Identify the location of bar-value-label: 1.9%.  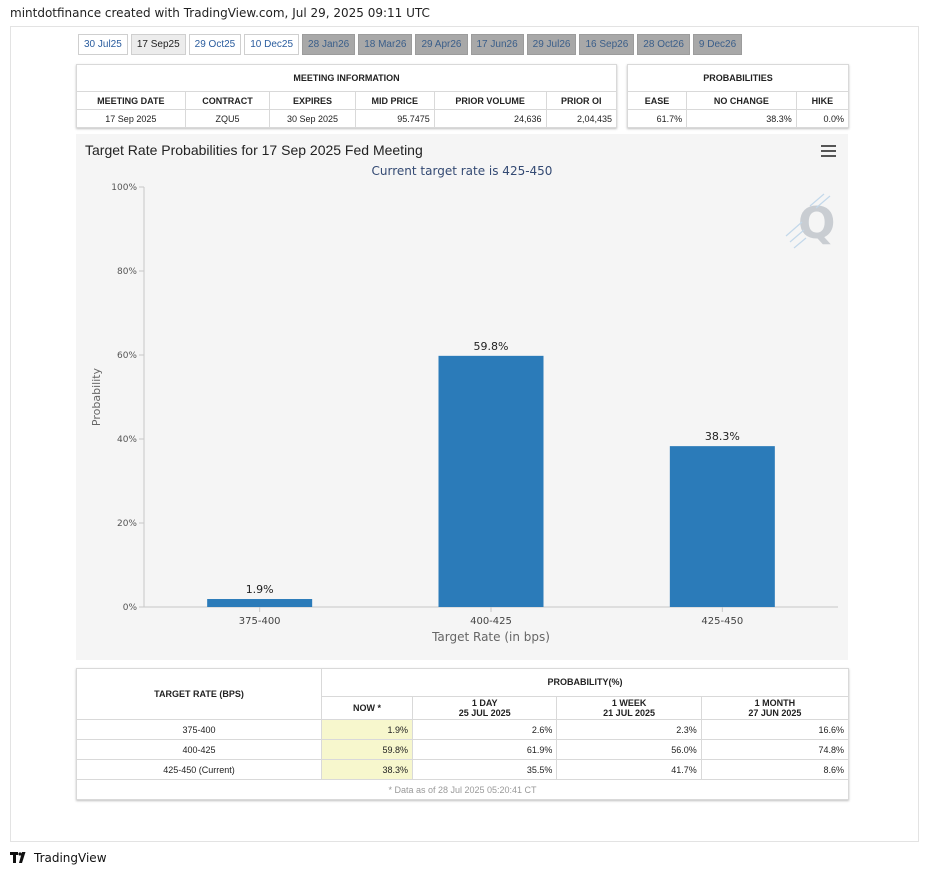
(260, 589).